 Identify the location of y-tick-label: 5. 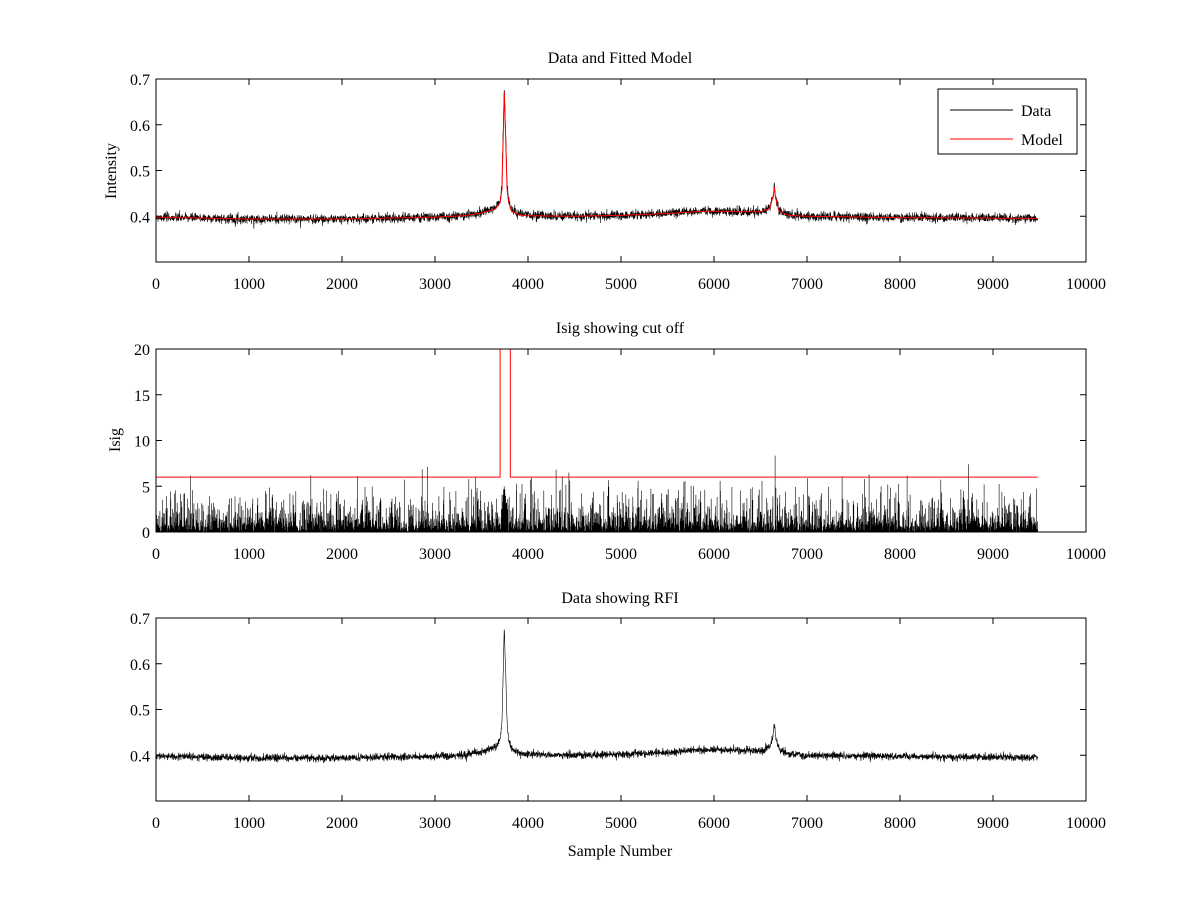
(146, 487).